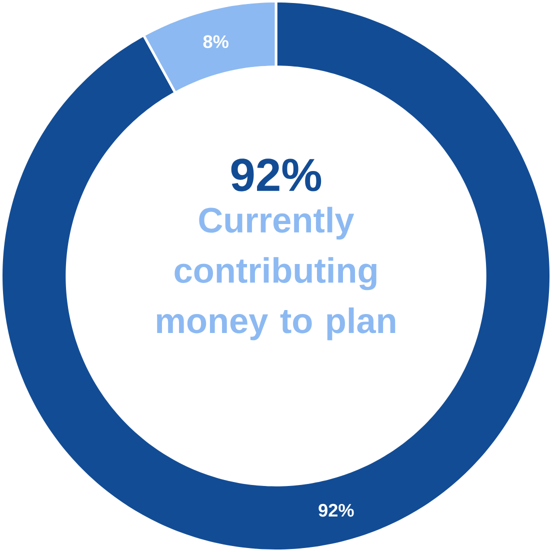 This screenshot has height=552, width=552. I want to click on text: Currently contributing money to plan, so click(276, 273).